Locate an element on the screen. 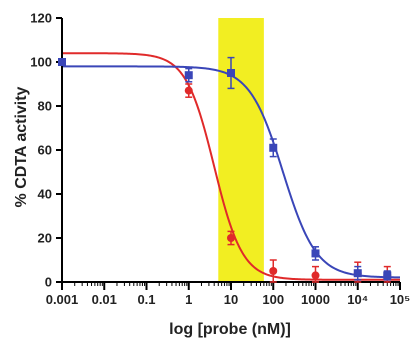  highlight-band-layer is located at coordinates (241, 150).